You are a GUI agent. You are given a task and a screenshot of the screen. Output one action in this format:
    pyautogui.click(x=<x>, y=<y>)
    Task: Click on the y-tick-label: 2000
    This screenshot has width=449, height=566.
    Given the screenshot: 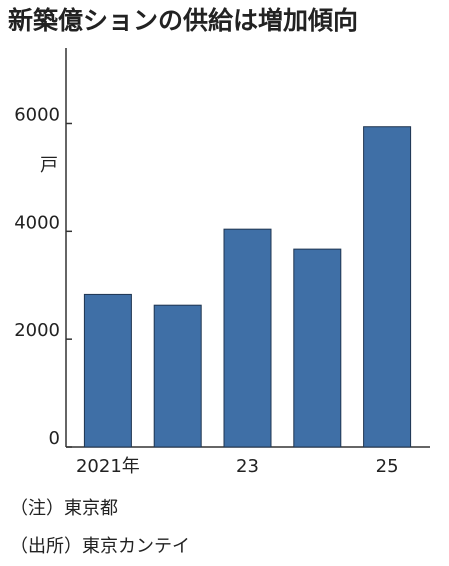 What is the action you would take?
    pyautogui.click(x=37, y=330)
    